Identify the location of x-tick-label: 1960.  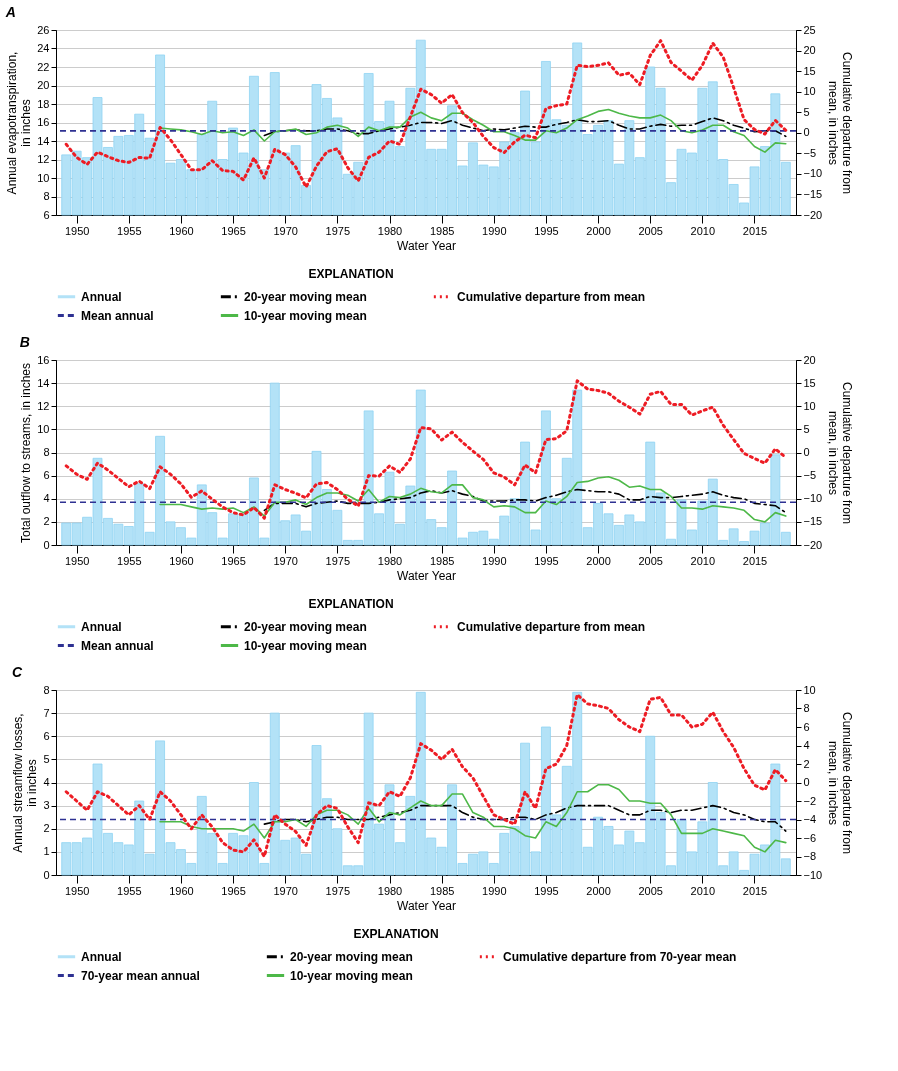
(181, 560).